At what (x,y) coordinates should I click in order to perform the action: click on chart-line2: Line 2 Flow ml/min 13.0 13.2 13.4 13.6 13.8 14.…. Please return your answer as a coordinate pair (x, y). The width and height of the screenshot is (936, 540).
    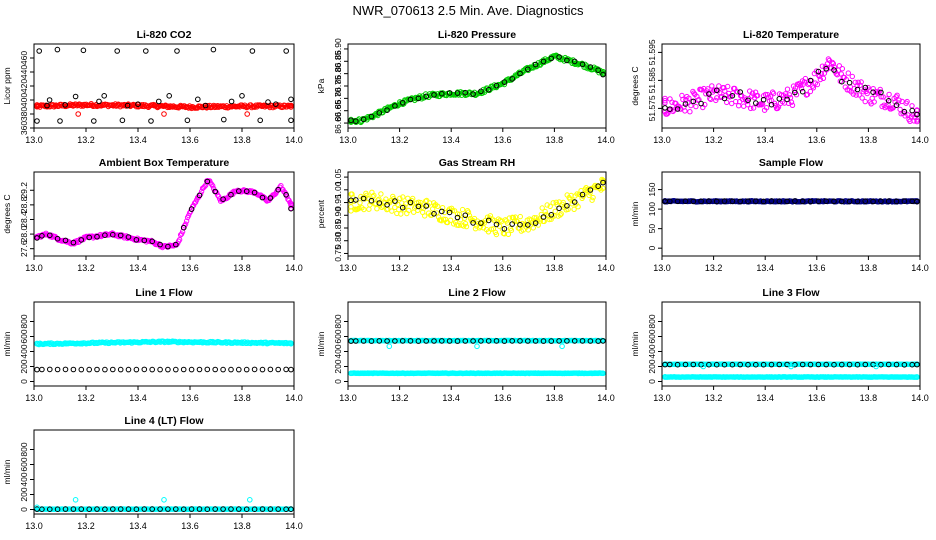
    Looking at the image, I should click on (465, 345).